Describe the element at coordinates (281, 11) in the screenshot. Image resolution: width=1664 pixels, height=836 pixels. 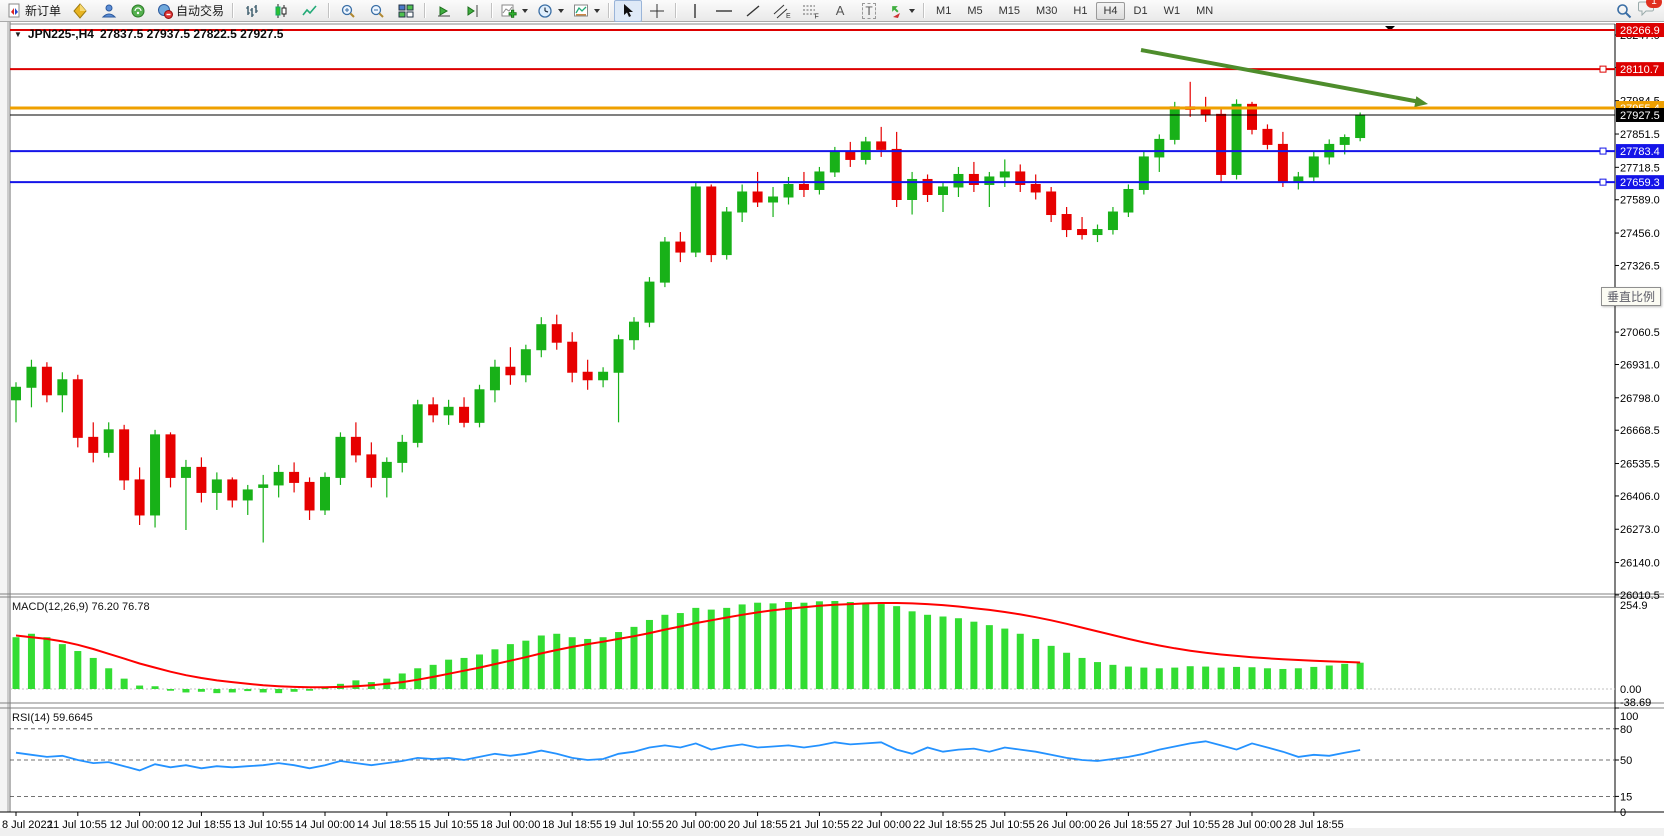
I see `candlestick-chart-button` at that location.